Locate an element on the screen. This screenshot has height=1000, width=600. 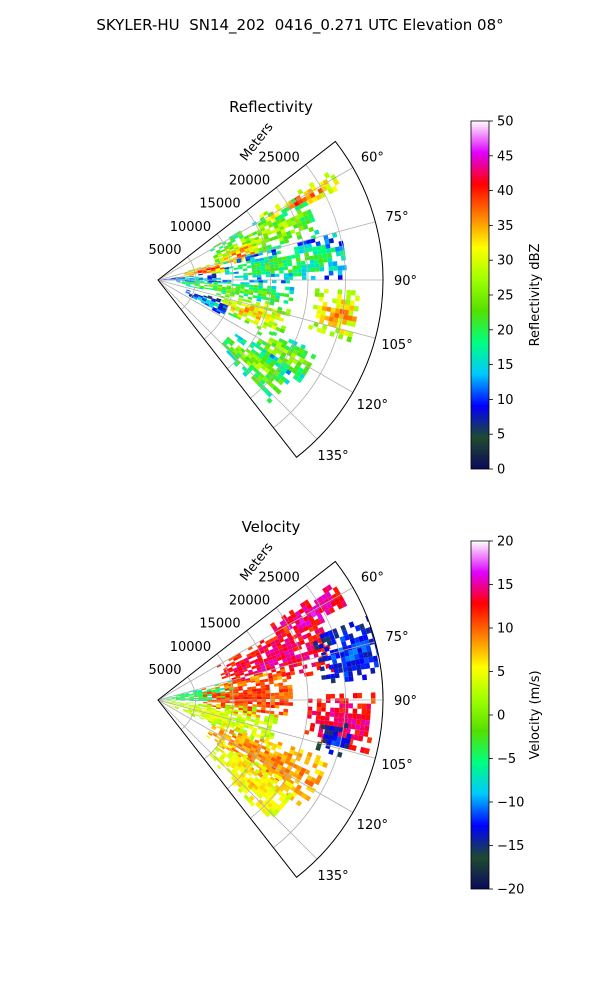
azimuth-tick-label: 75° is located at coordinates (397, 637).